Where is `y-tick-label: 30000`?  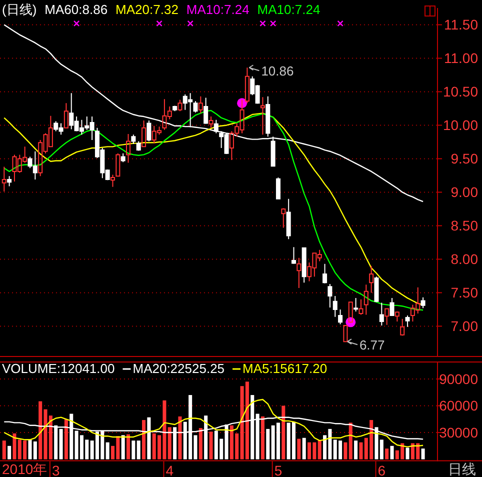
y-tick-label: 30000 is located at coordinates (458, 432).